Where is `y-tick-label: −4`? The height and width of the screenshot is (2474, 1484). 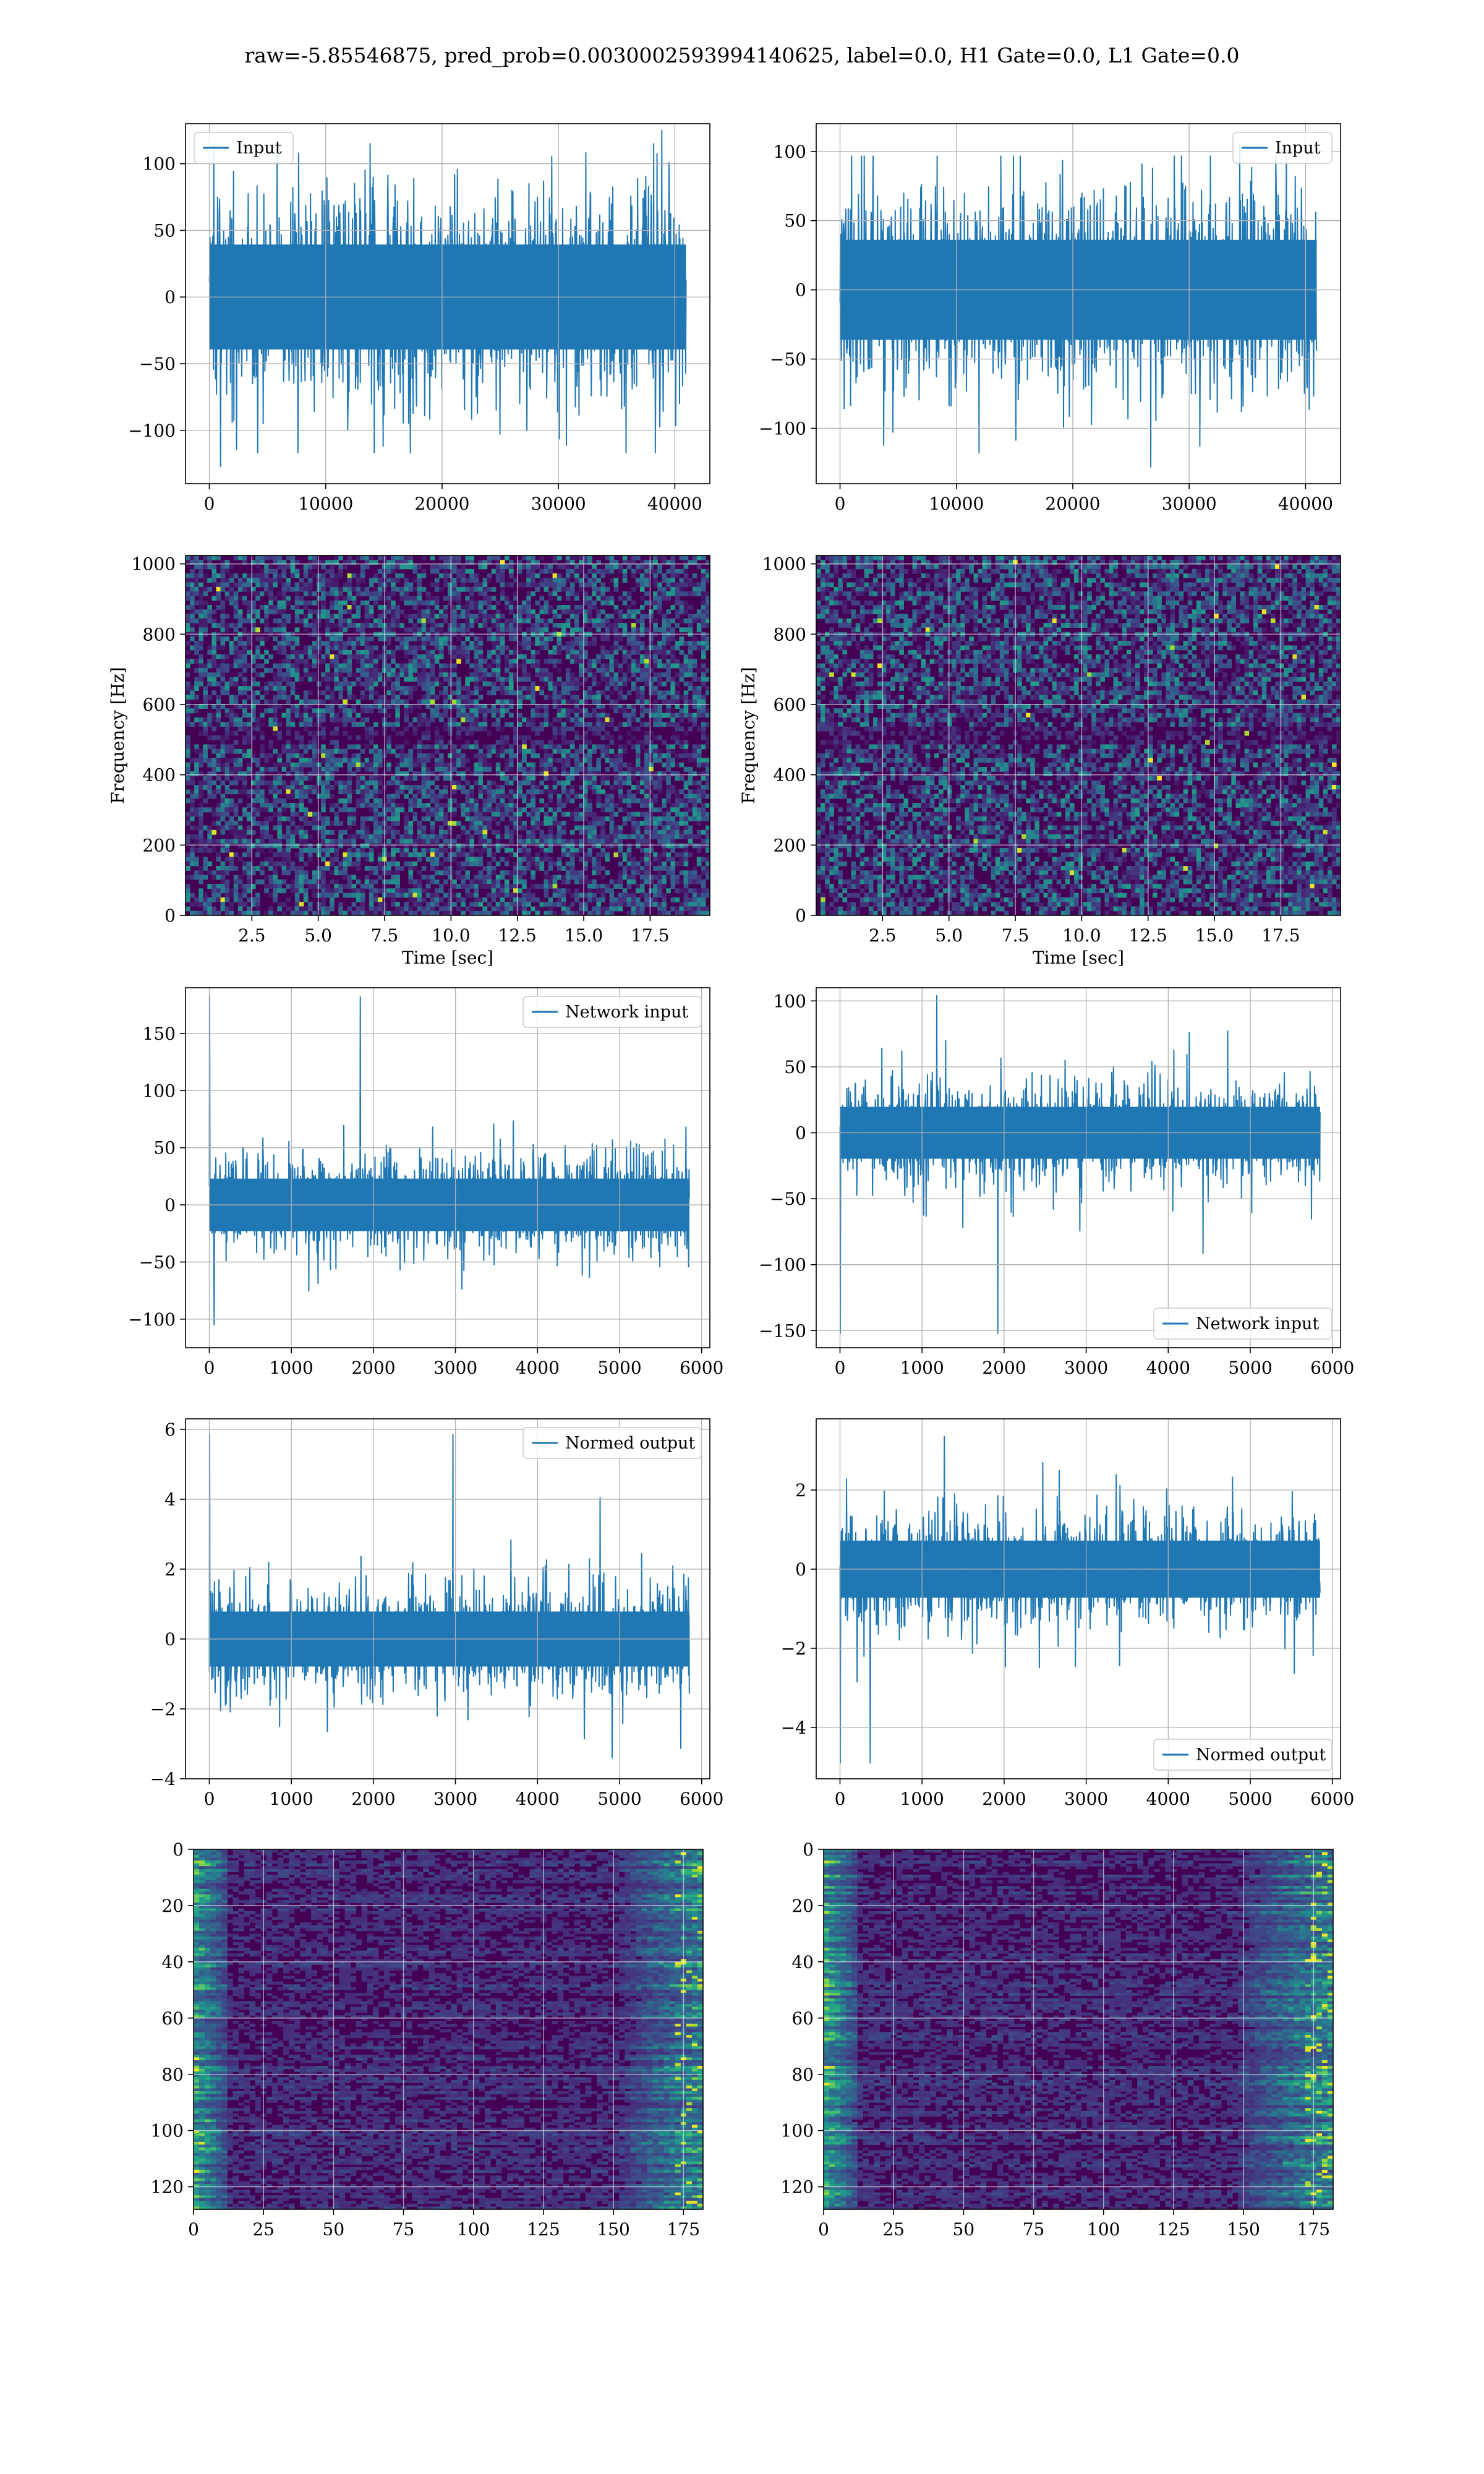 y-tick-label: −4 is located at coordinates (793, 1728).